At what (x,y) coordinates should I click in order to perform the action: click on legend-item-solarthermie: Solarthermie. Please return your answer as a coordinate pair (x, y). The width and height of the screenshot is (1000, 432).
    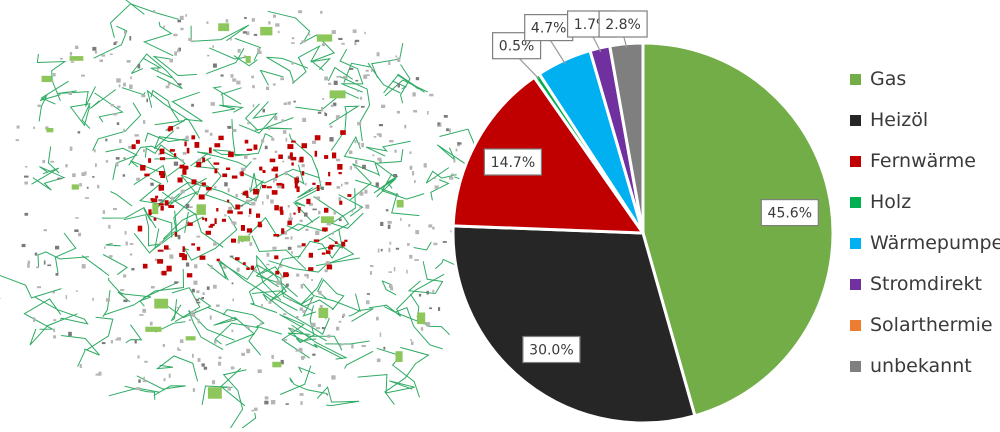
    Looking at the image, I should click on (921, 325).